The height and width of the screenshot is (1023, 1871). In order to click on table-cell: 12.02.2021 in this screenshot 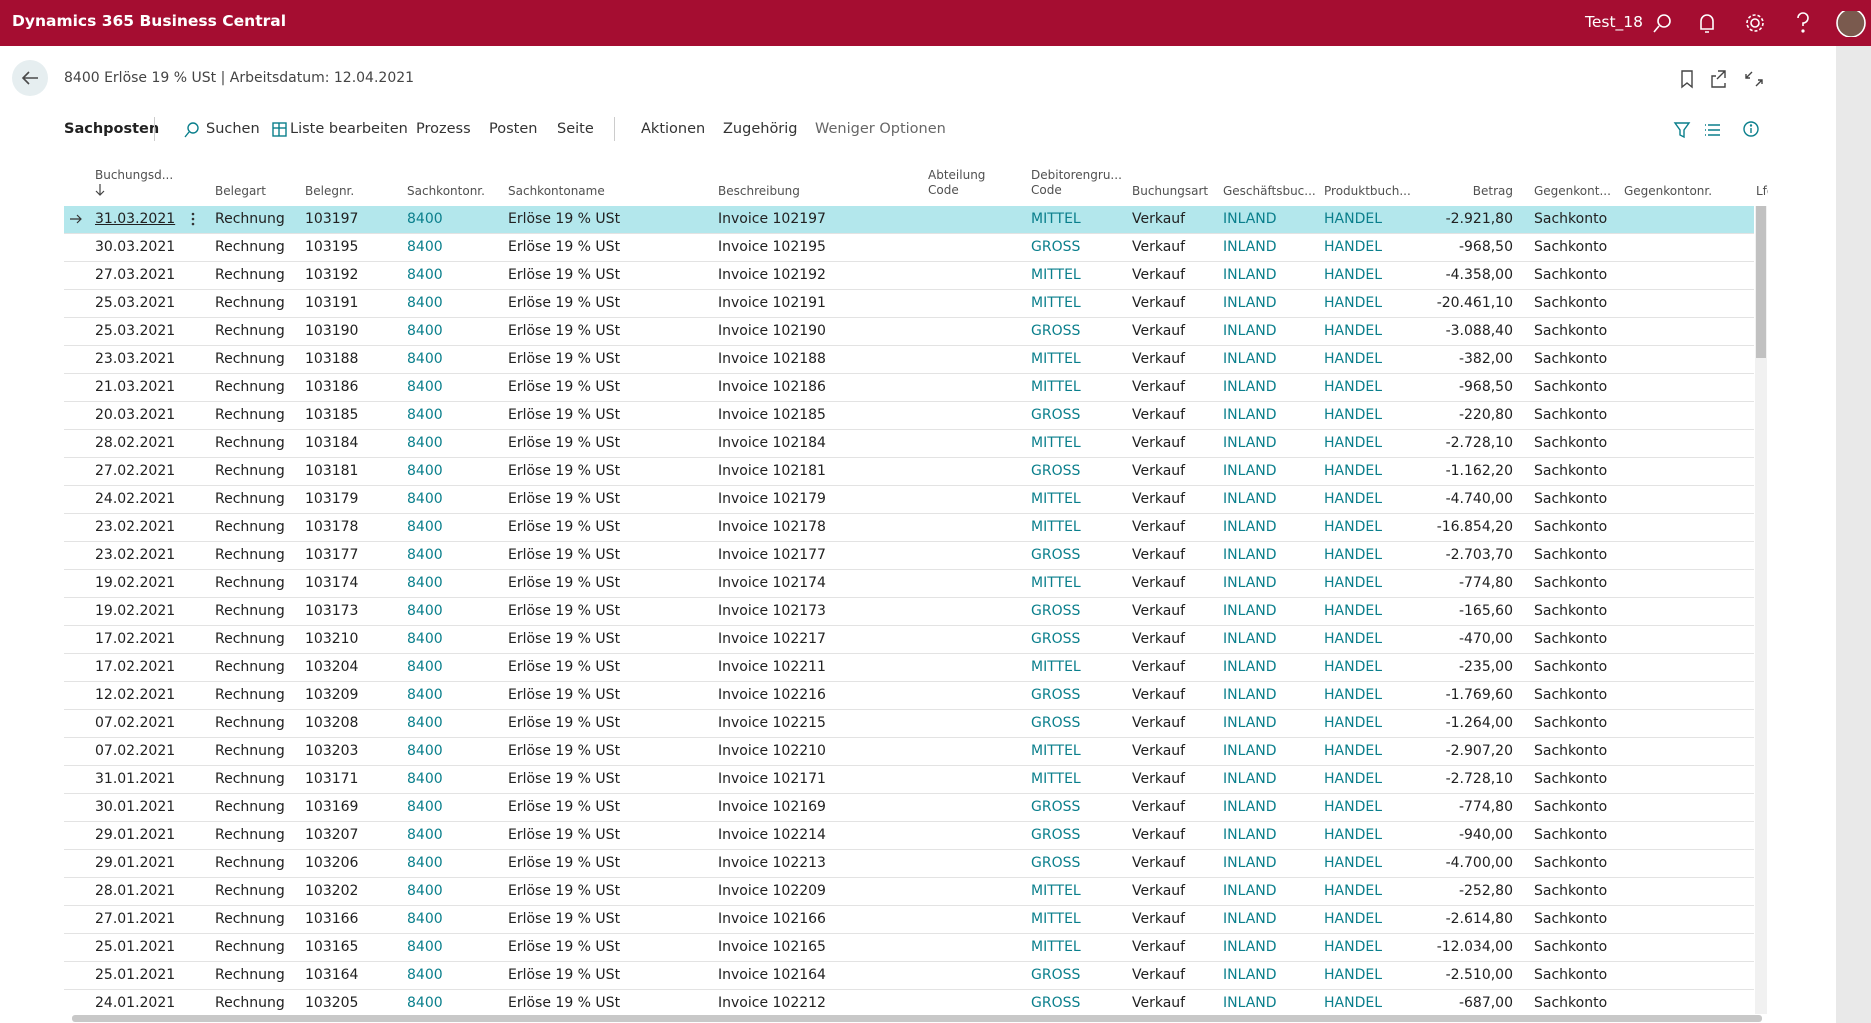, I will do `click(135, 695)`.